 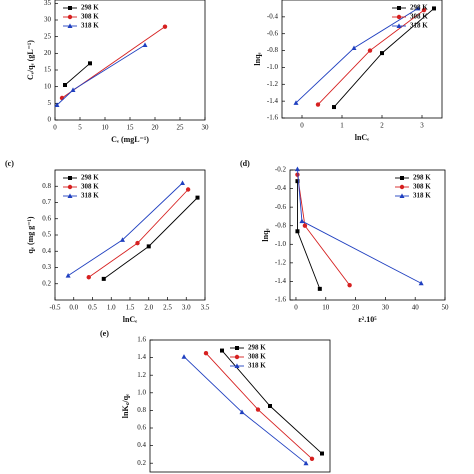 I want to click on panel-label: (d), so click(x=245, y=163).